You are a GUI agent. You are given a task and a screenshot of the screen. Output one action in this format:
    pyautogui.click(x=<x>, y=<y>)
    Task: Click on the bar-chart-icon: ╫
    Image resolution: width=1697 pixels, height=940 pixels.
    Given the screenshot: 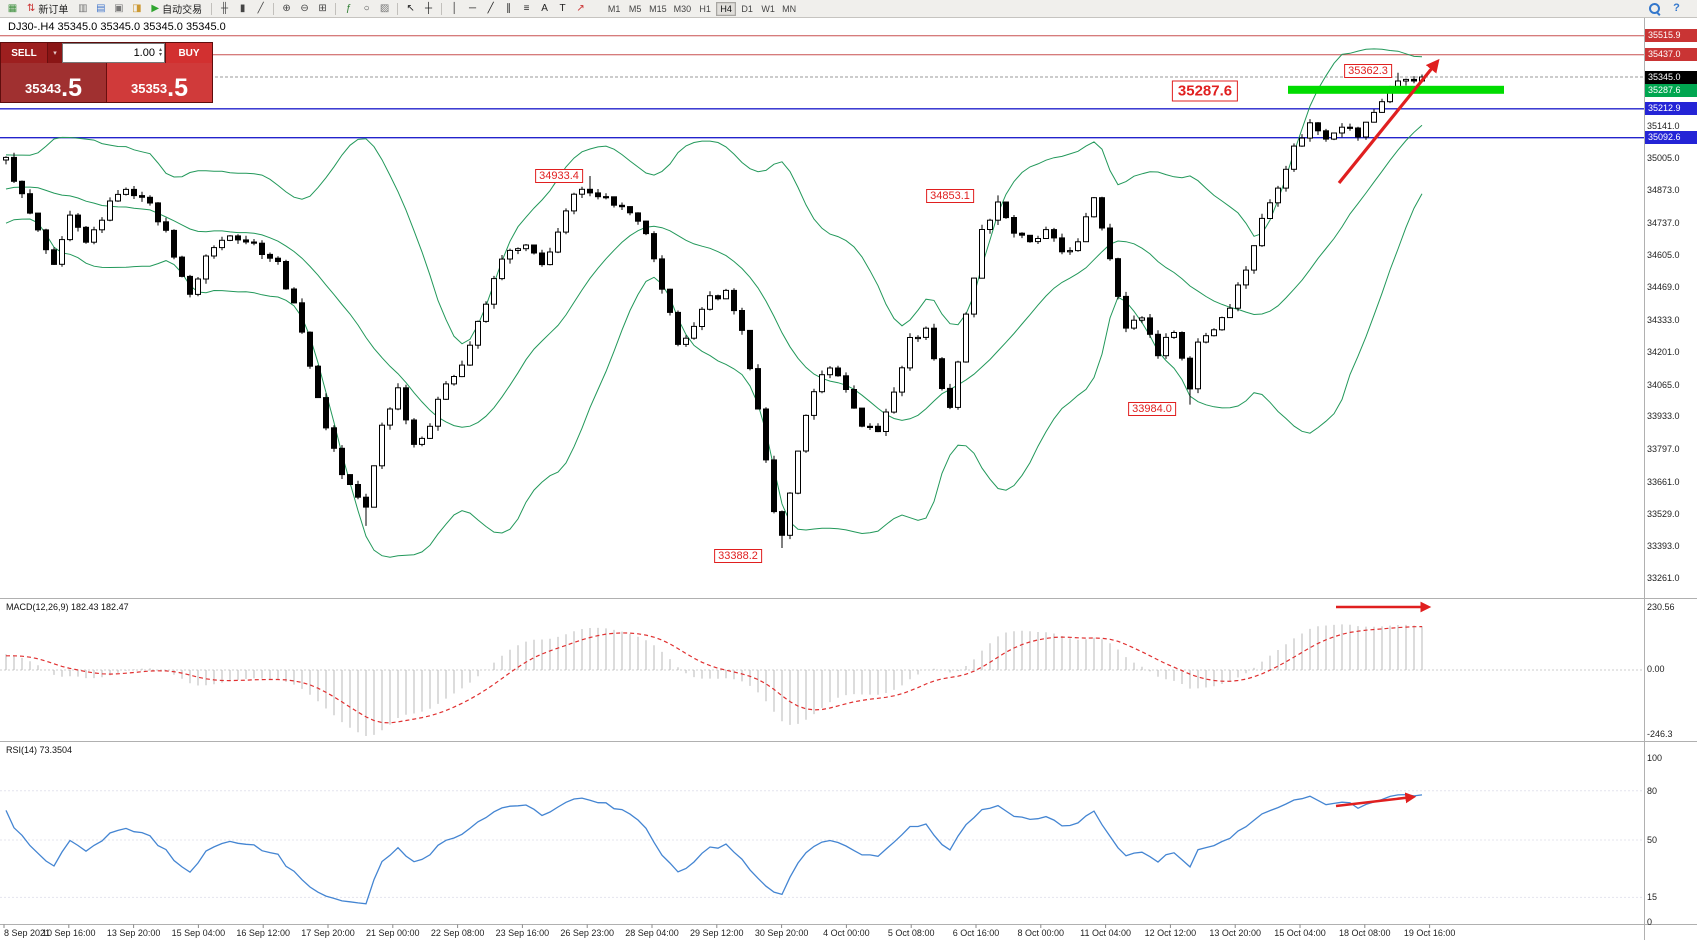 What is the action you would take?
    pyautogui.click(x=224, y=8)
    